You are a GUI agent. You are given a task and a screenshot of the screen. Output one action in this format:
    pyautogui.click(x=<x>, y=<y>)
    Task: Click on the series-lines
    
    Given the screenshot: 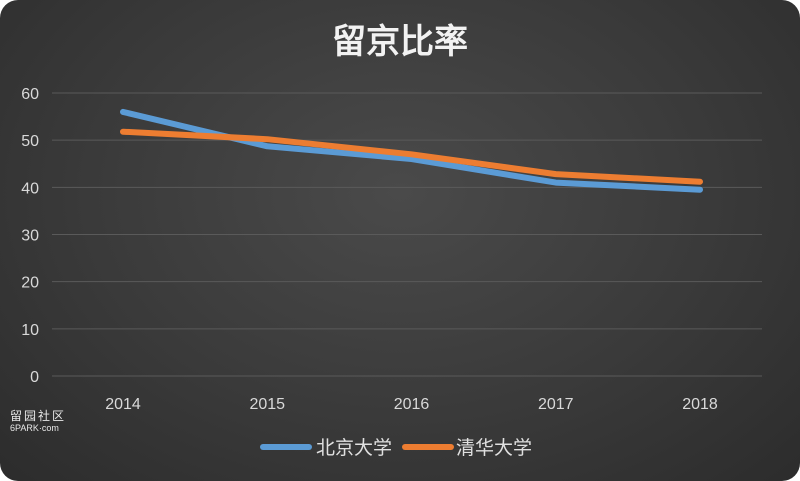 What is the action you would take?
    pyautogui.click(x=411, y=150)
    